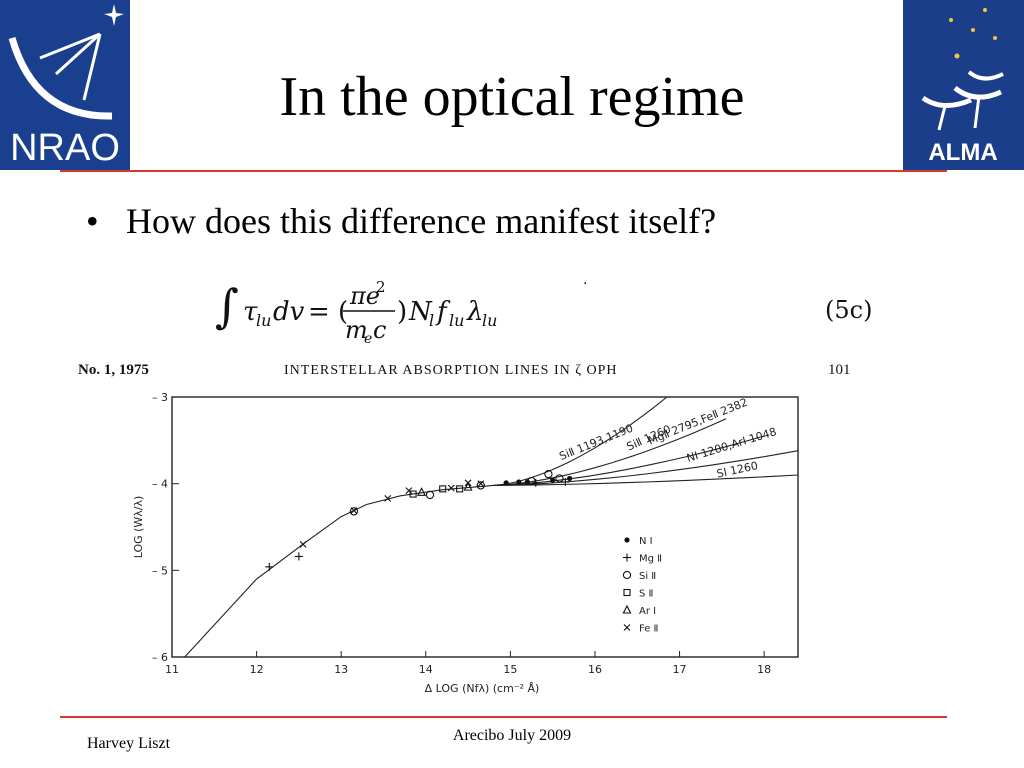  I want to click on svg-text: 2, so click(381, 287).